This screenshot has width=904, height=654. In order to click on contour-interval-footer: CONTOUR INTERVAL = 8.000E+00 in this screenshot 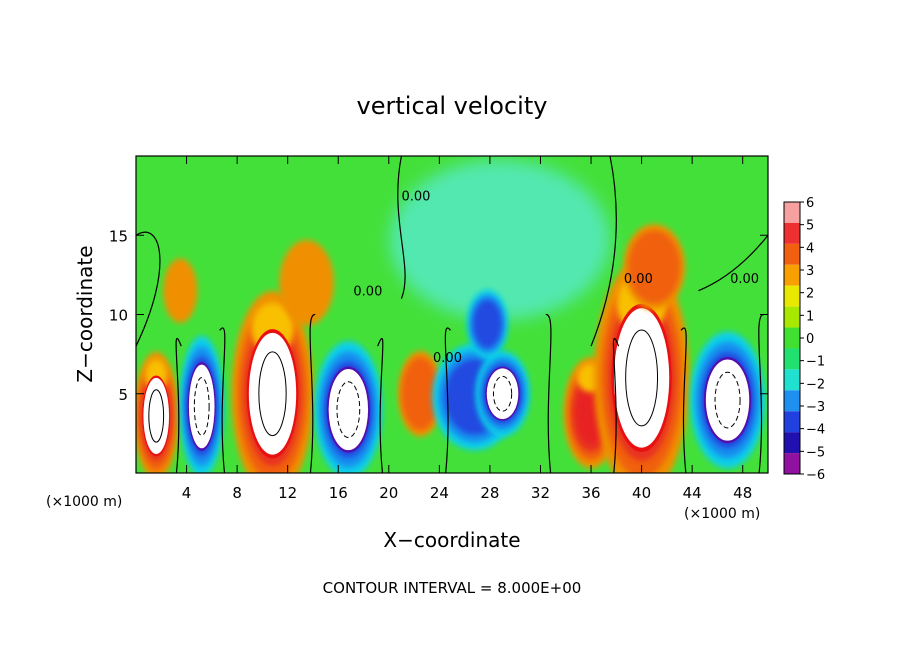, I will do `click(452, 588)`.